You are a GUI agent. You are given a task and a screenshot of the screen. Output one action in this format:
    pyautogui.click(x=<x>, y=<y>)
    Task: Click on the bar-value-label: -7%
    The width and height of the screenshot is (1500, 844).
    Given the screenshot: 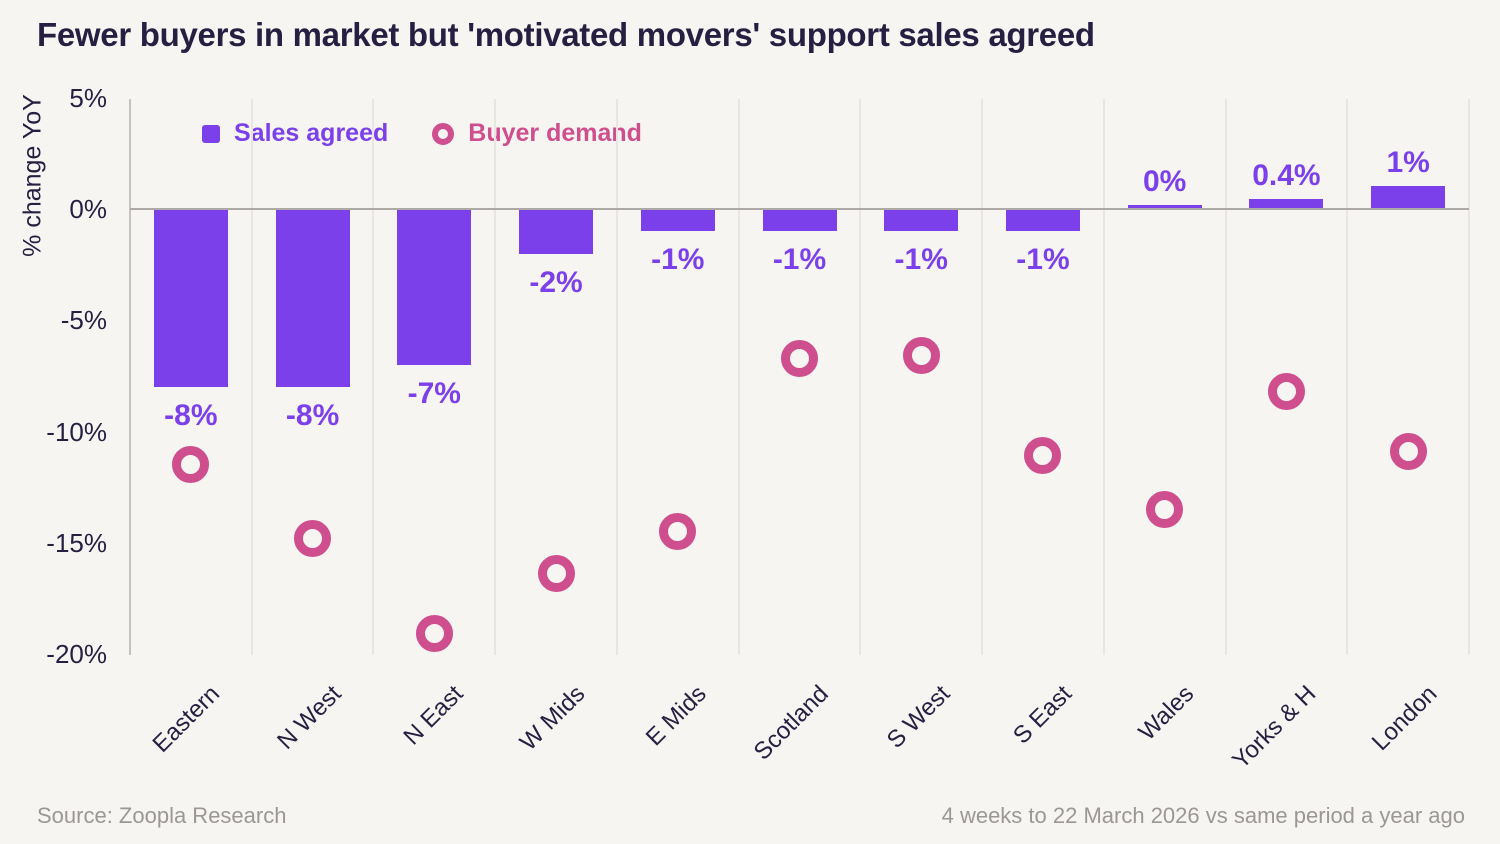 What is the action you would take?
    pyautogui.click(x=434, y=393)
    